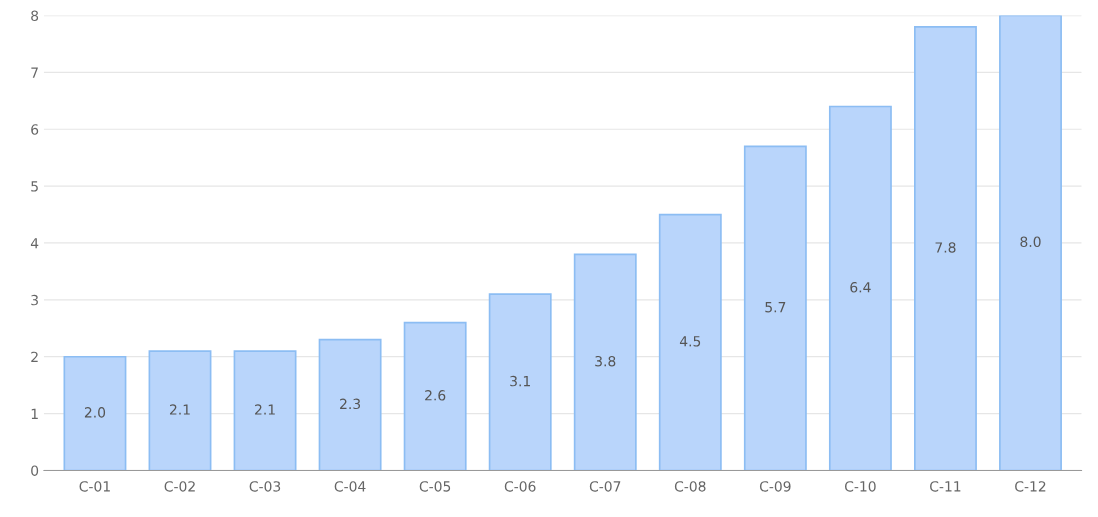  Describe the element at coordinates (690, 486) in the screenshot. I see `x-tick-label: C-08` at that location.